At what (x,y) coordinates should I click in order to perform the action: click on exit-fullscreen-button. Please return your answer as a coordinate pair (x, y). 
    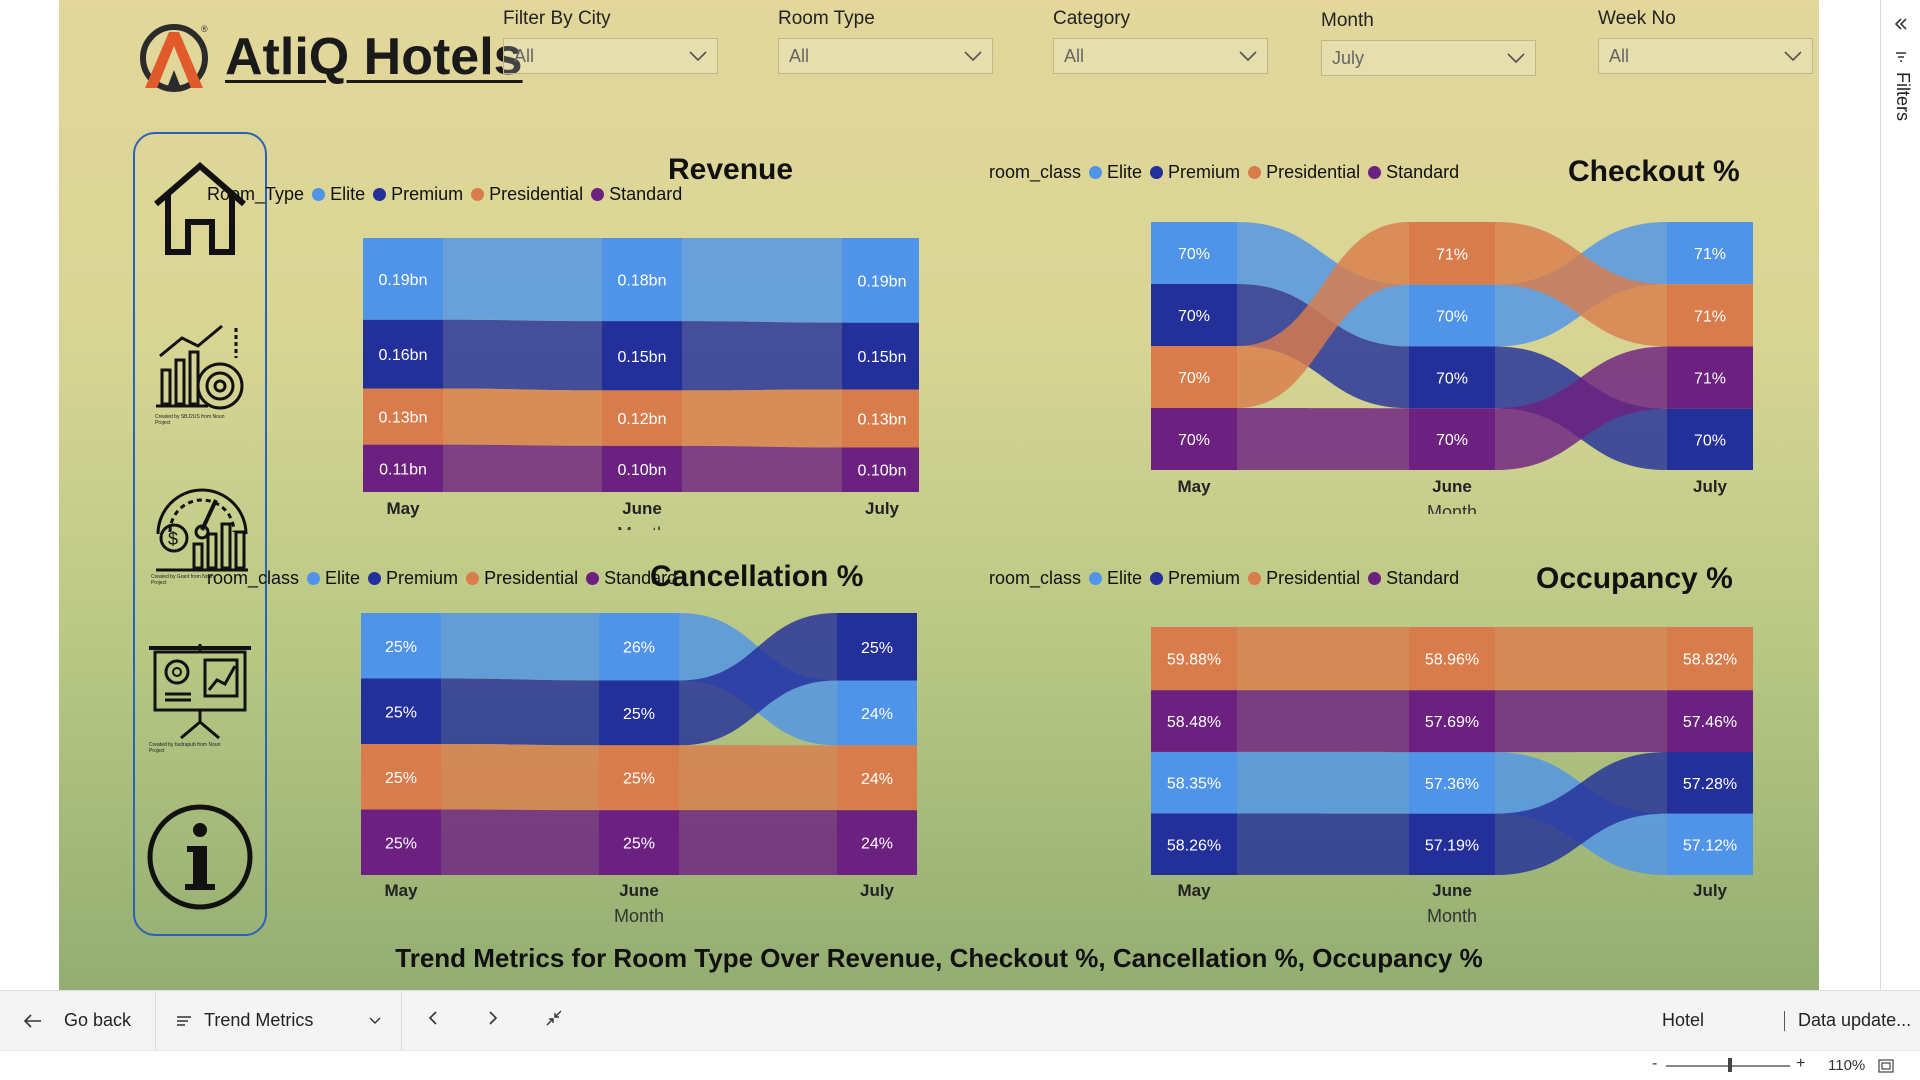
    Looking at the image, I should click on (554, 1020).